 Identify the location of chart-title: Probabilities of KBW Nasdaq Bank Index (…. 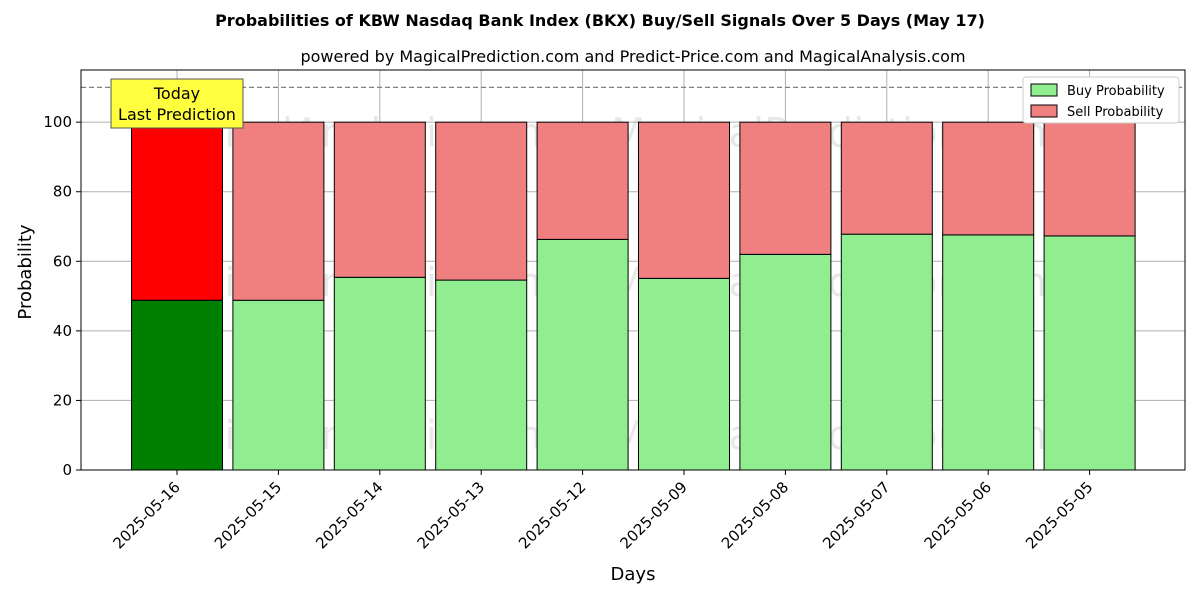
(600, 20).